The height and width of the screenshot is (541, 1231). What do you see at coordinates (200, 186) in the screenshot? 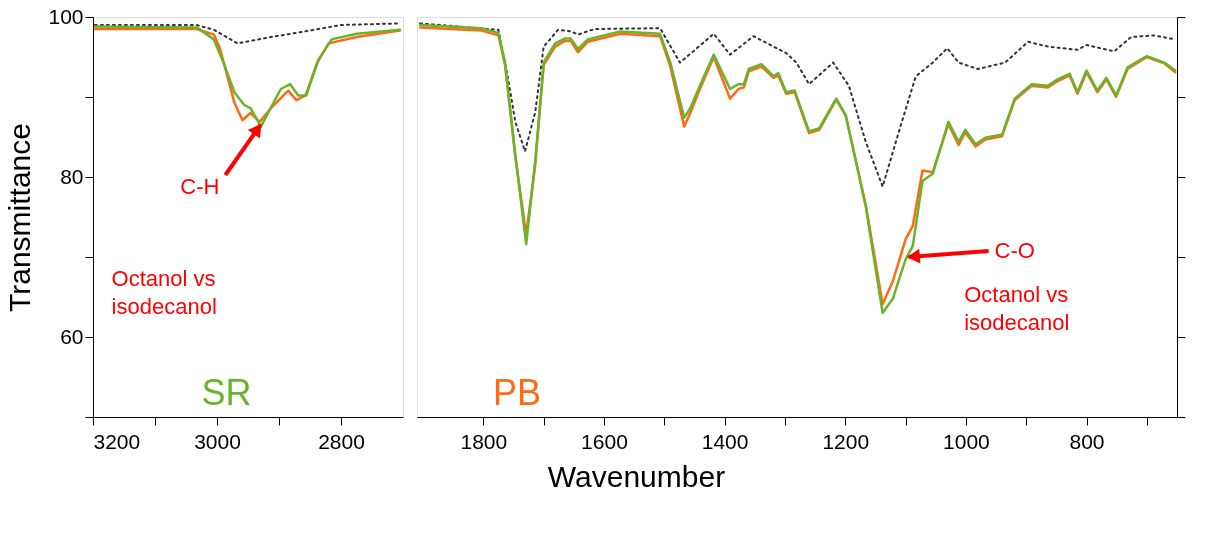
I see `annotation: C-H` at bounding box center [200, 186].